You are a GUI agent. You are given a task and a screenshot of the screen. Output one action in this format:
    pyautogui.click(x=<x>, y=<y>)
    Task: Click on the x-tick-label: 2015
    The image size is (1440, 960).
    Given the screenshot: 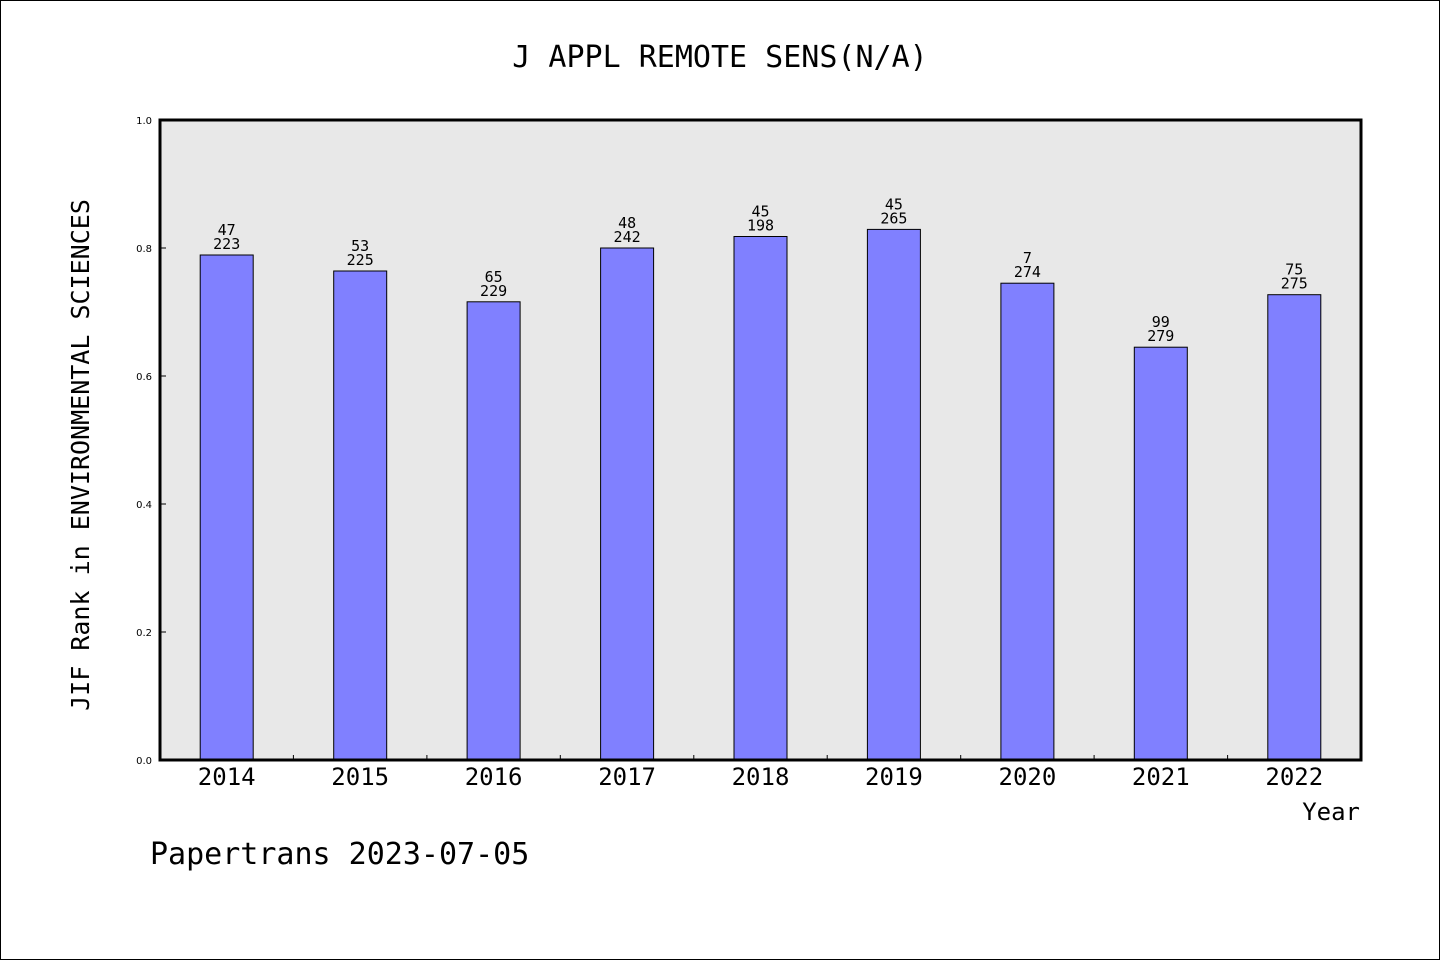 What is the action you would take?
    pyautogui.click(x=360, y=777)
    